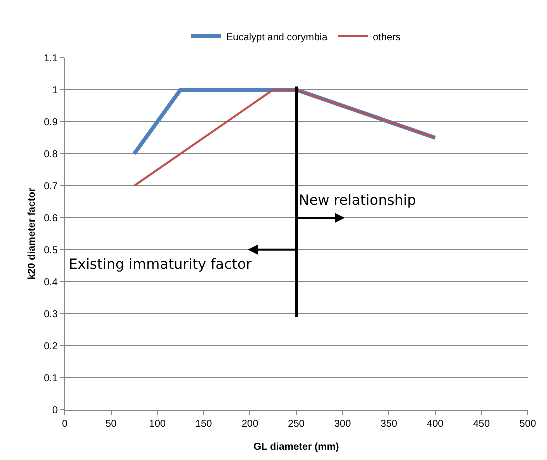 The width and height of the screenshot is (547, 460). What do you see at coordinates (51, 315) in the screenshot?
I see `y-tick-label: 0.3` at bounding box center [51, 315].